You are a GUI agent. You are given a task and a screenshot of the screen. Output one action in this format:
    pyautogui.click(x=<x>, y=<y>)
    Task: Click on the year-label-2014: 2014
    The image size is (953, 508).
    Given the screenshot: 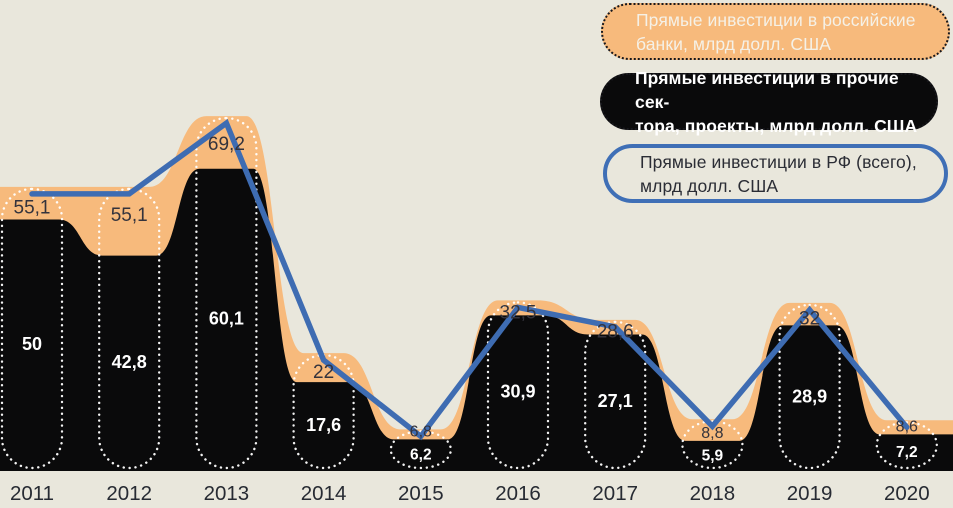 What is the action you would take?
    pyautogui.click(x=324, y=493)
    